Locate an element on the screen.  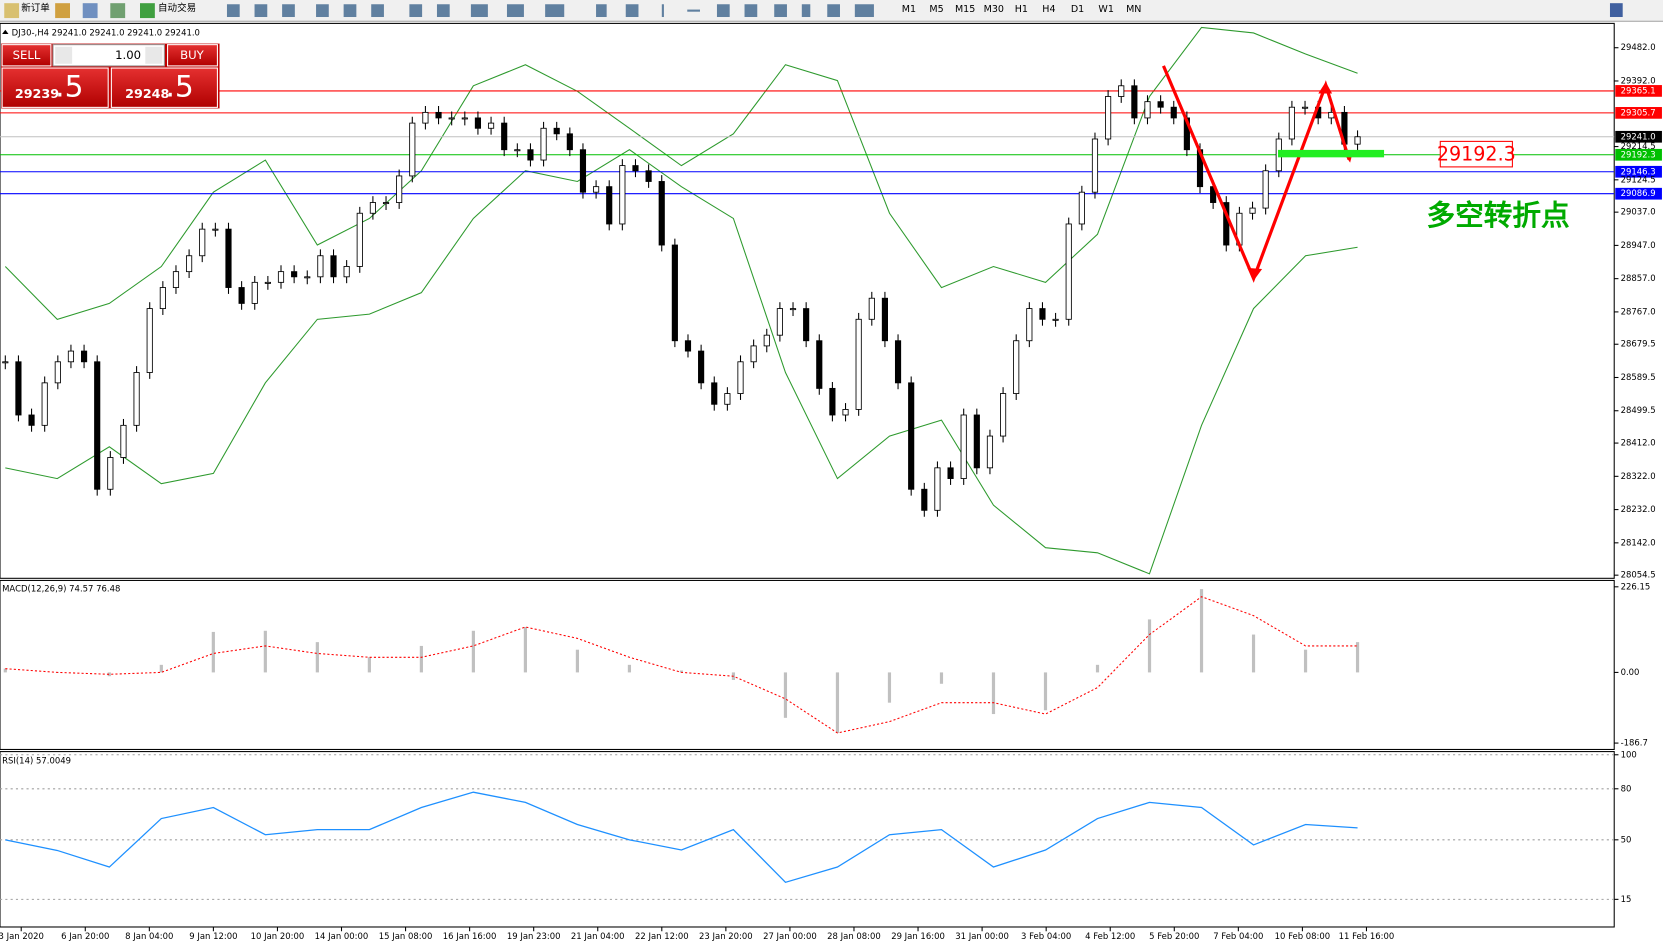
x-tick-label: 11 Feb 16:00 is located at coordinates (1367, 937).